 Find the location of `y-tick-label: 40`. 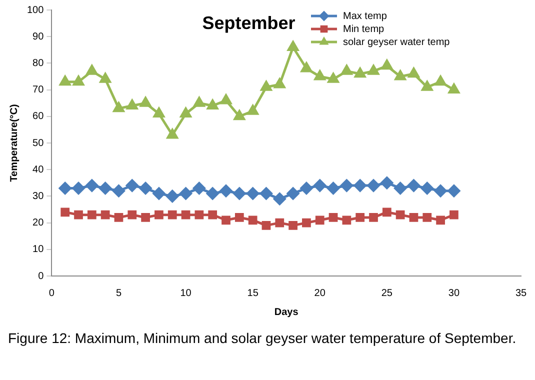

y-tick-label: 40 is located at coordinates (38, 170).